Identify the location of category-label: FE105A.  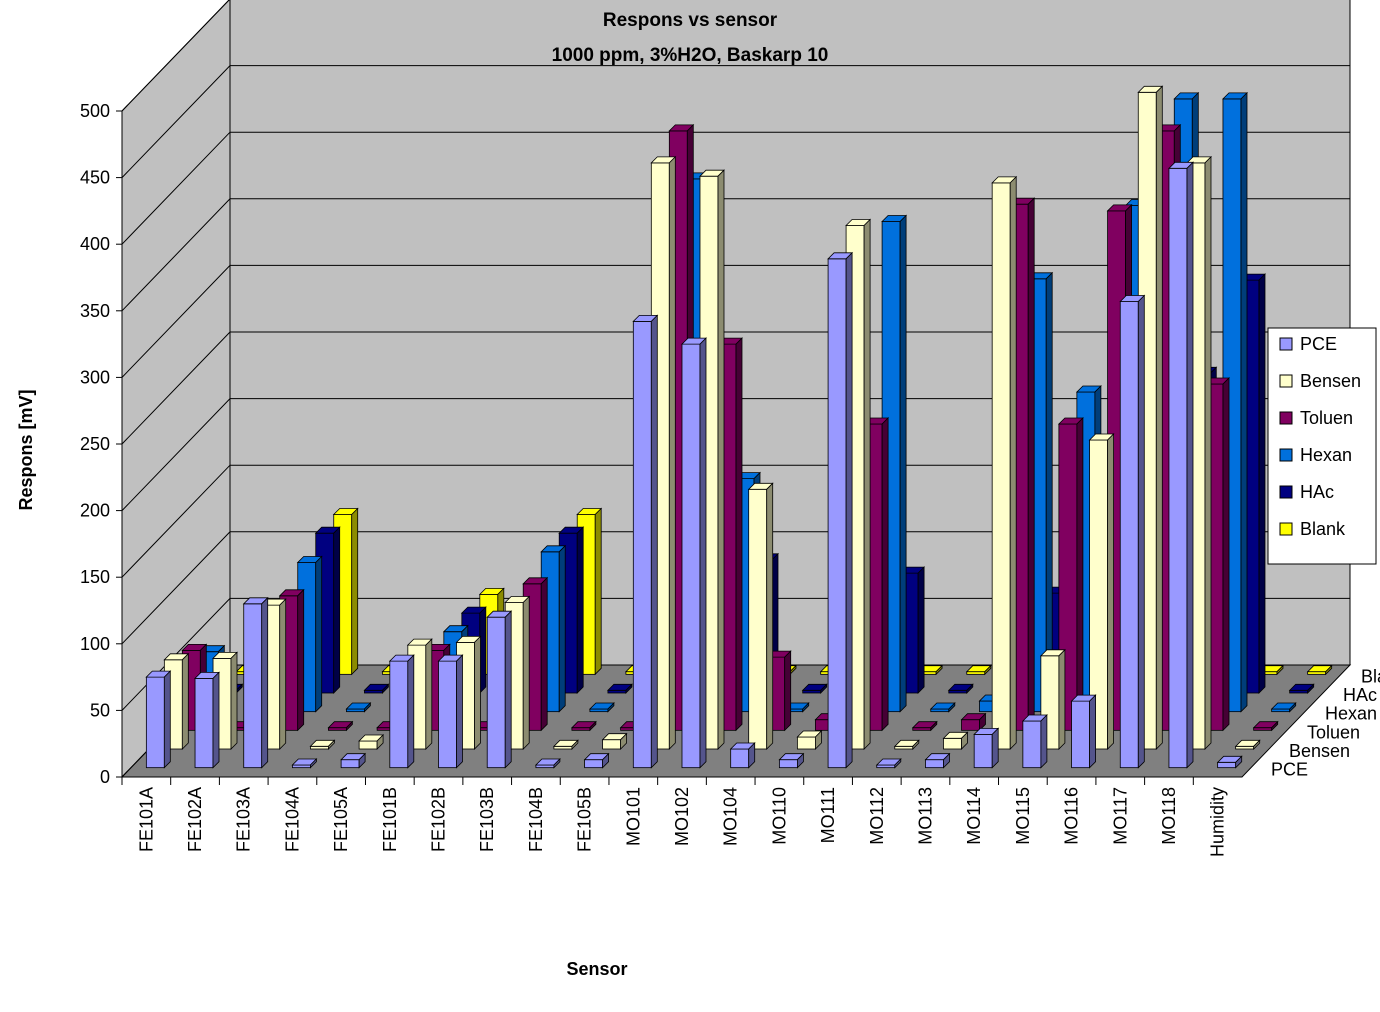
(341, 819).